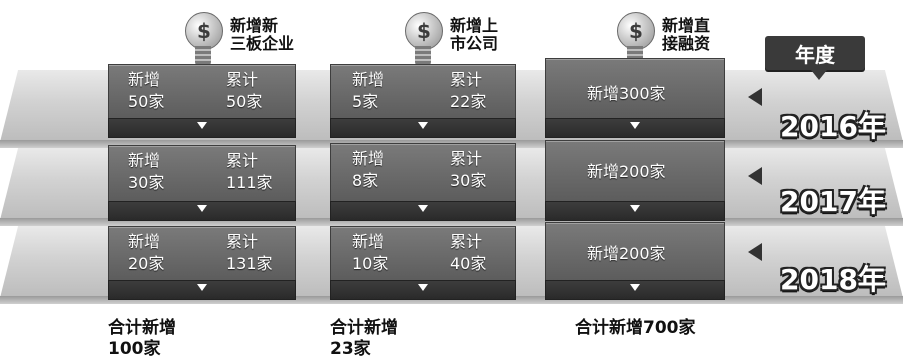  What do you see at coordinates (468, 101) in the screenshot?
I see `total-value: 22家` at bounding box center [468, 101].